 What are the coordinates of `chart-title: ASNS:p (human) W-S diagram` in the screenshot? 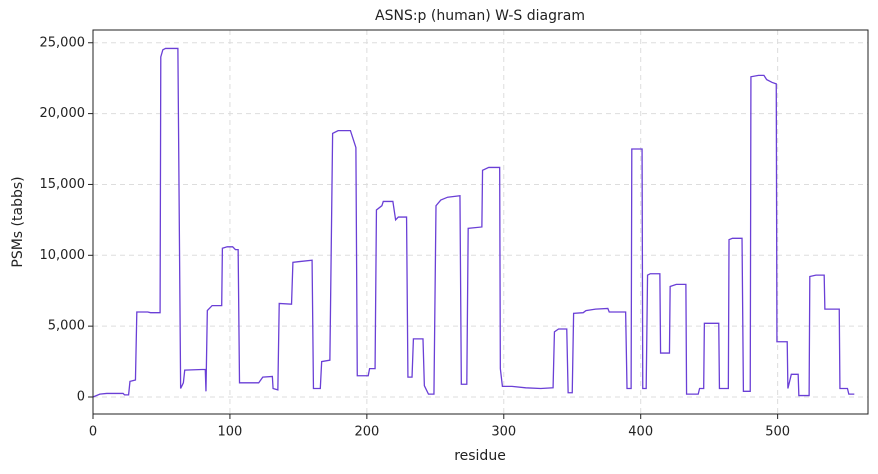 It's located at (480, 16).